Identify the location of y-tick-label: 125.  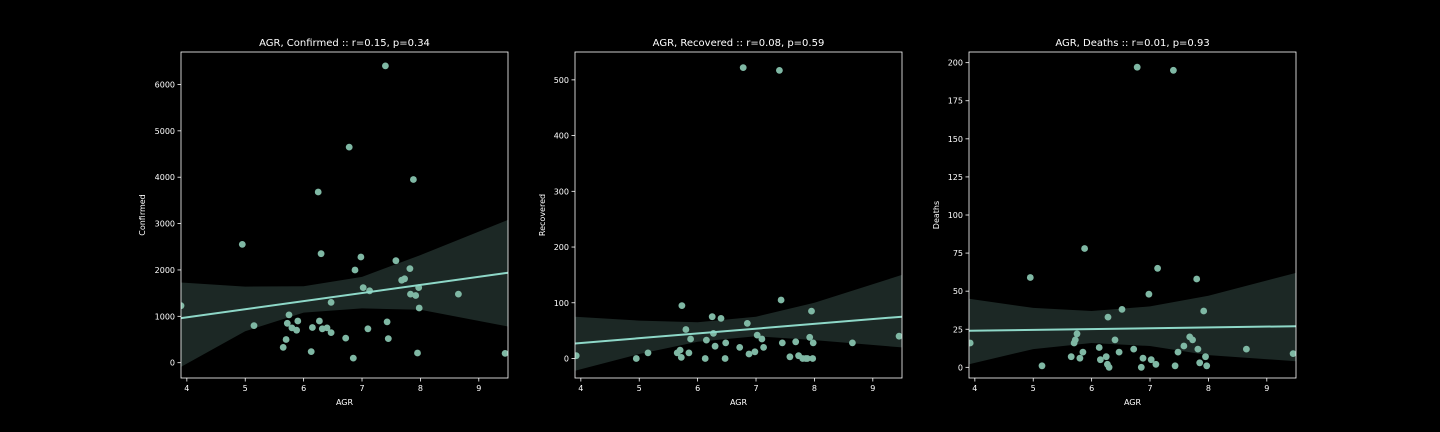
(955, 177).